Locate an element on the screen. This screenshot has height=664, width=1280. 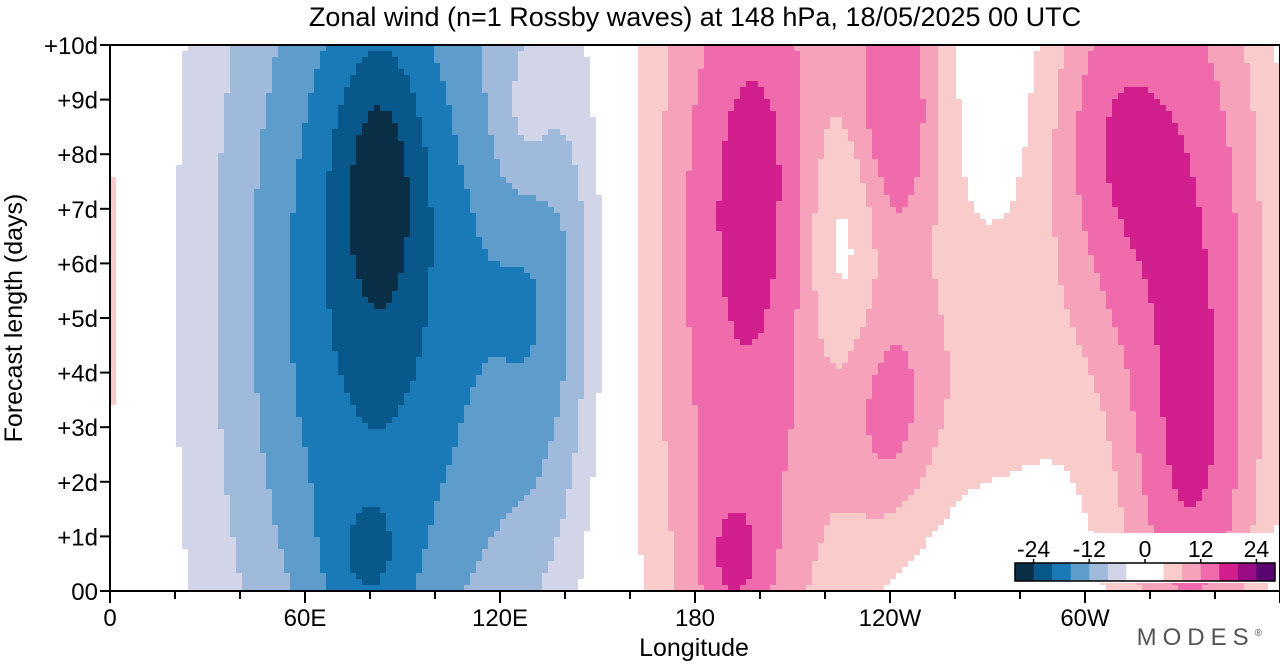
colorbar-label: -24 is located at coordinates (1033, 549).